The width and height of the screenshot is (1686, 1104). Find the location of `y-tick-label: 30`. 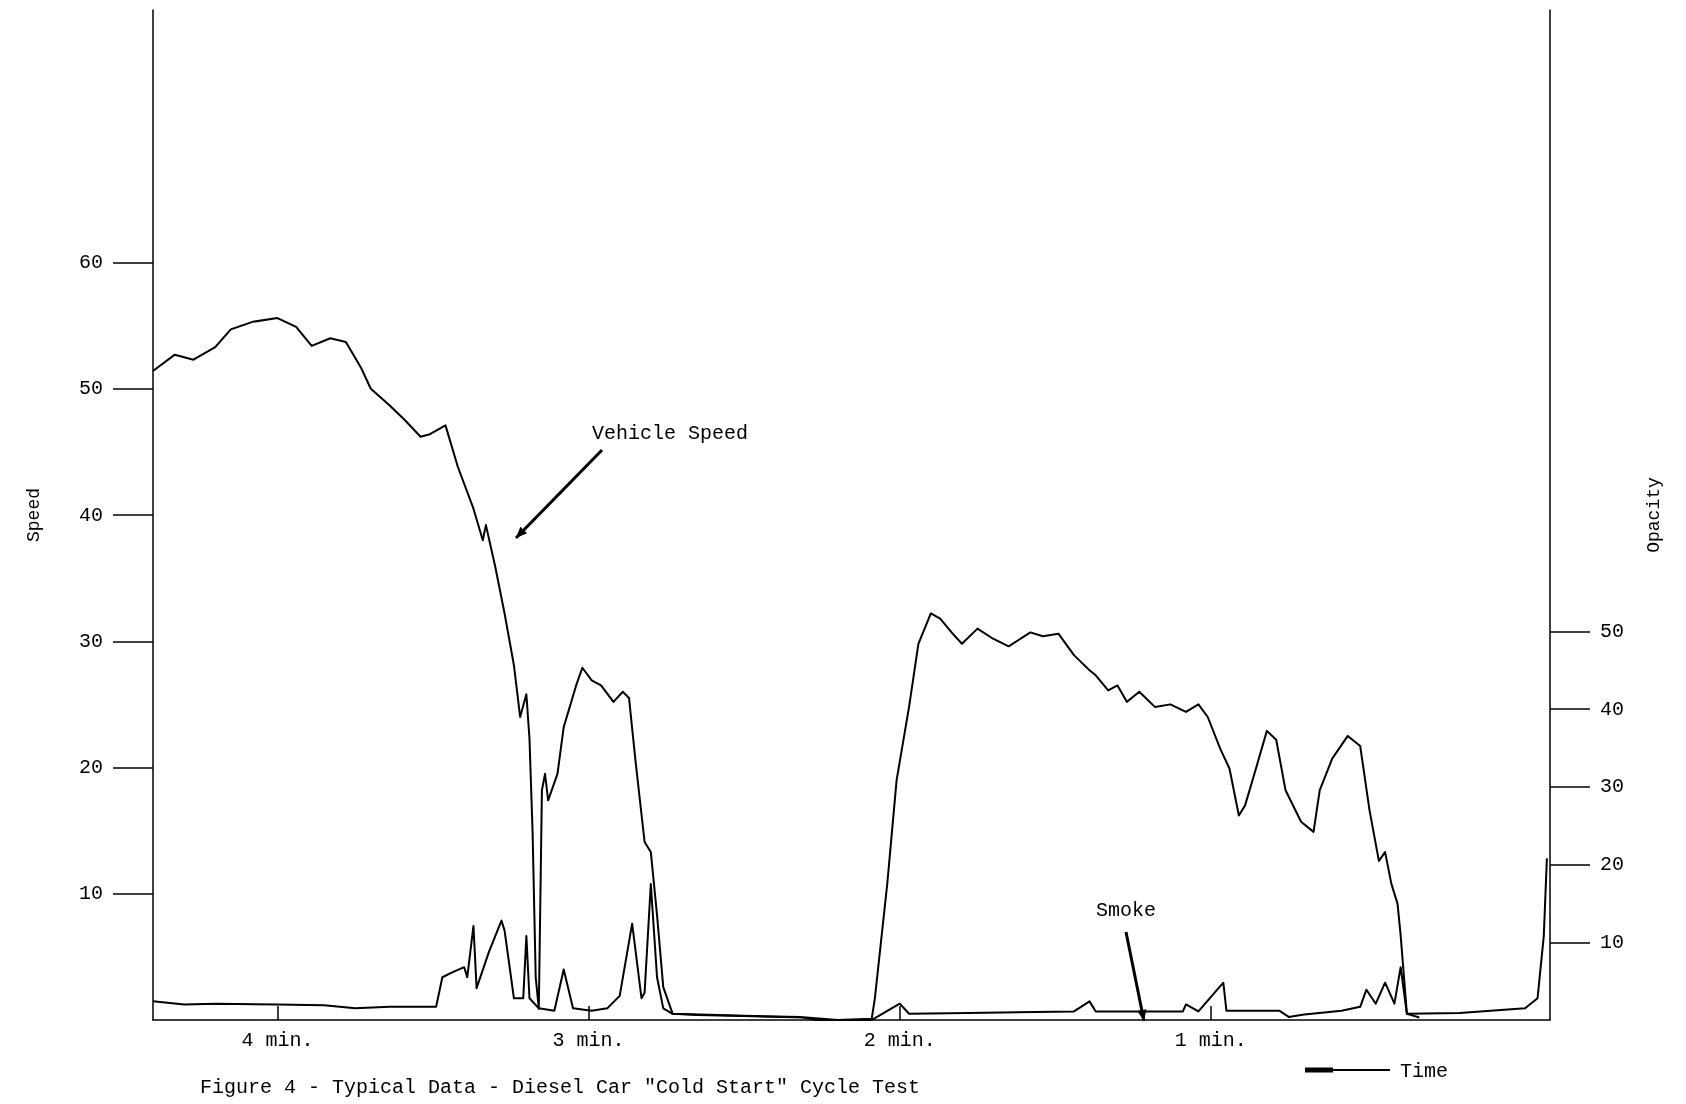

y-tick-label: 30 is located at coordinates (90, 641).